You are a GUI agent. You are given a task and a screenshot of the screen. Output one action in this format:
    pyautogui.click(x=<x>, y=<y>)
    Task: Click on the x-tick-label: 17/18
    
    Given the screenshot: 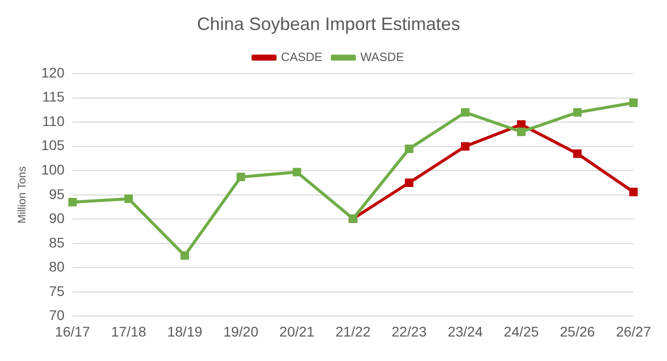 What is the action you would take?
    pyautogui.click(x=128, y=331)
    